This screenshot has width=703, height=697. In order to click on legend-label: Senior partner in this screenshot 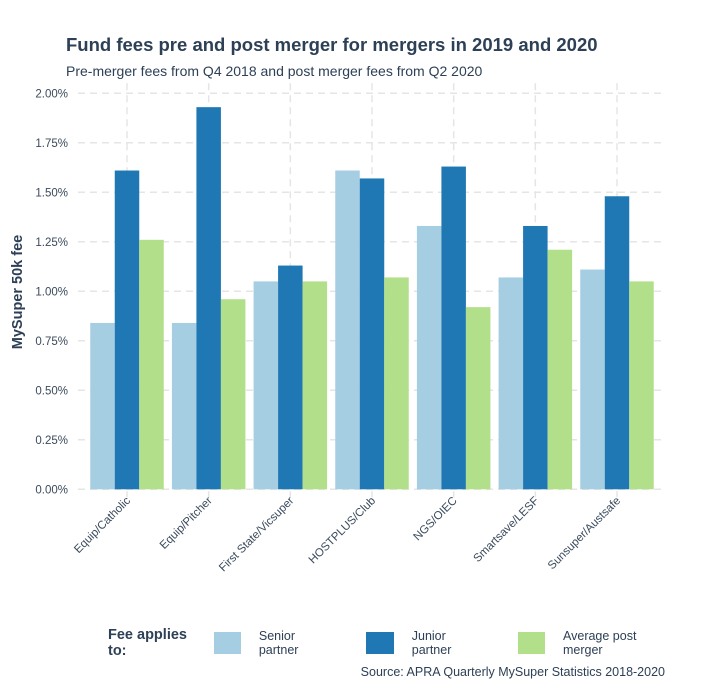, I will do `click(278, 643)`.